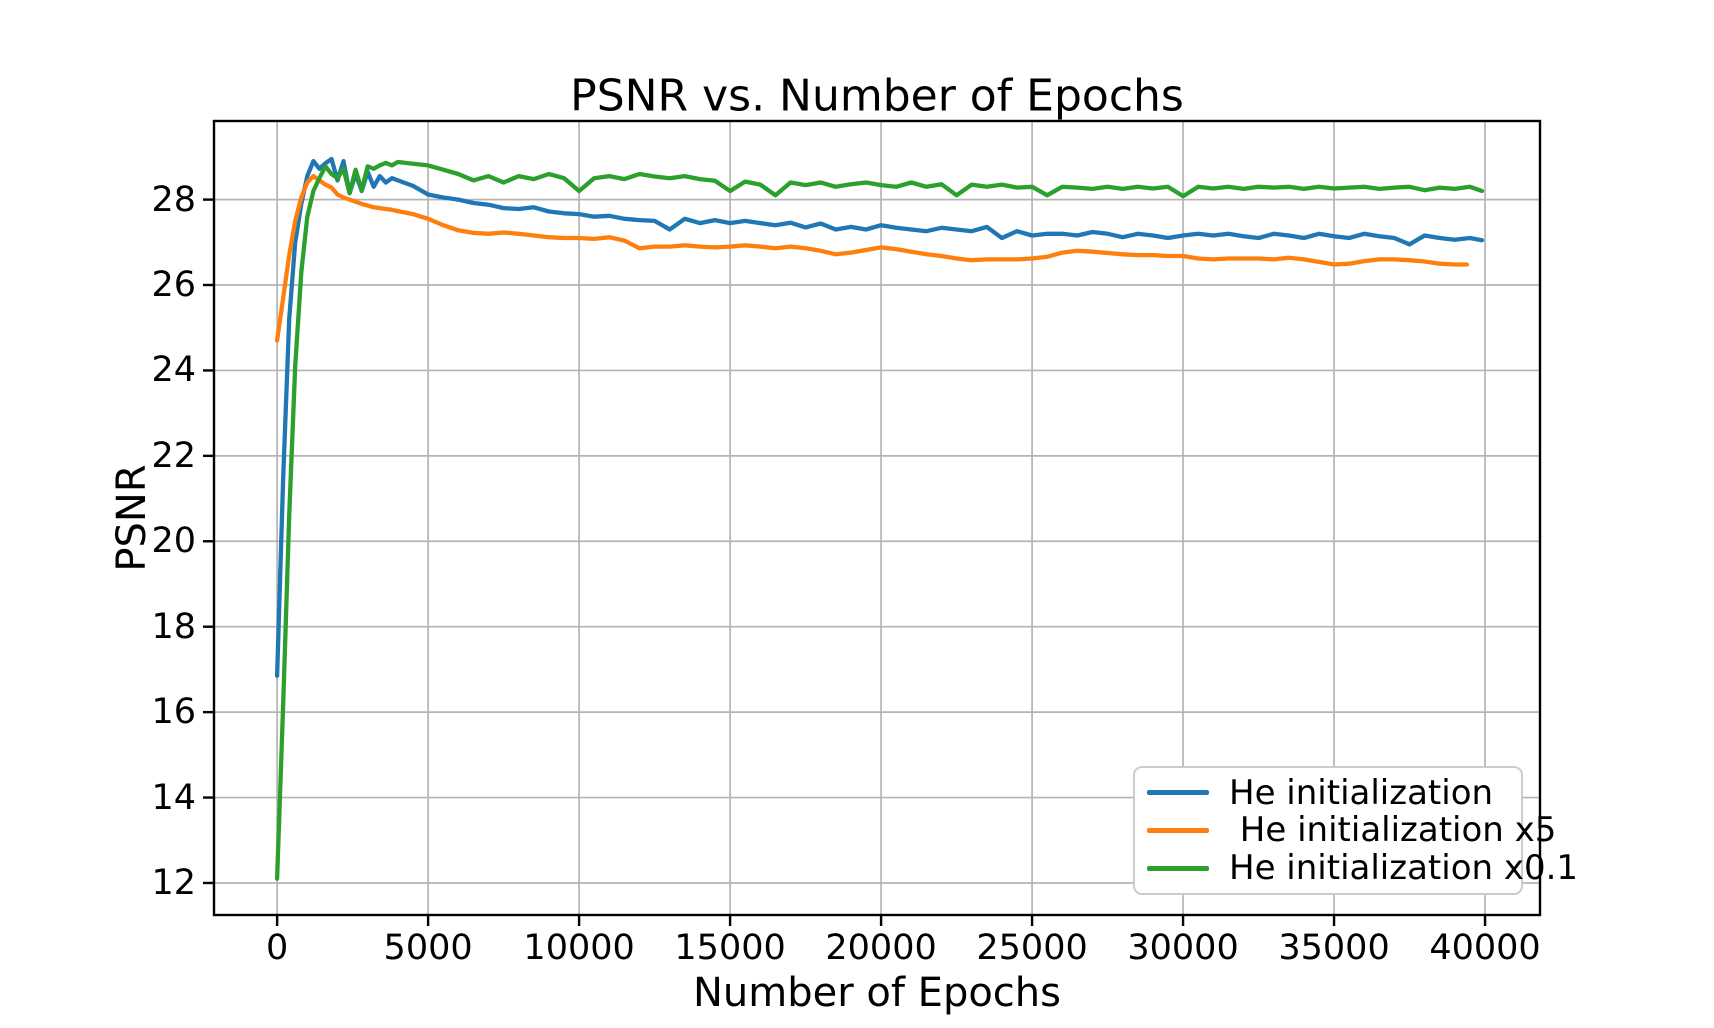 This screenshot has width=1714, height=1028. Describe the element at coordinates (277, 948) in the screenshot. I see `x-tick-label: 0` at that location.